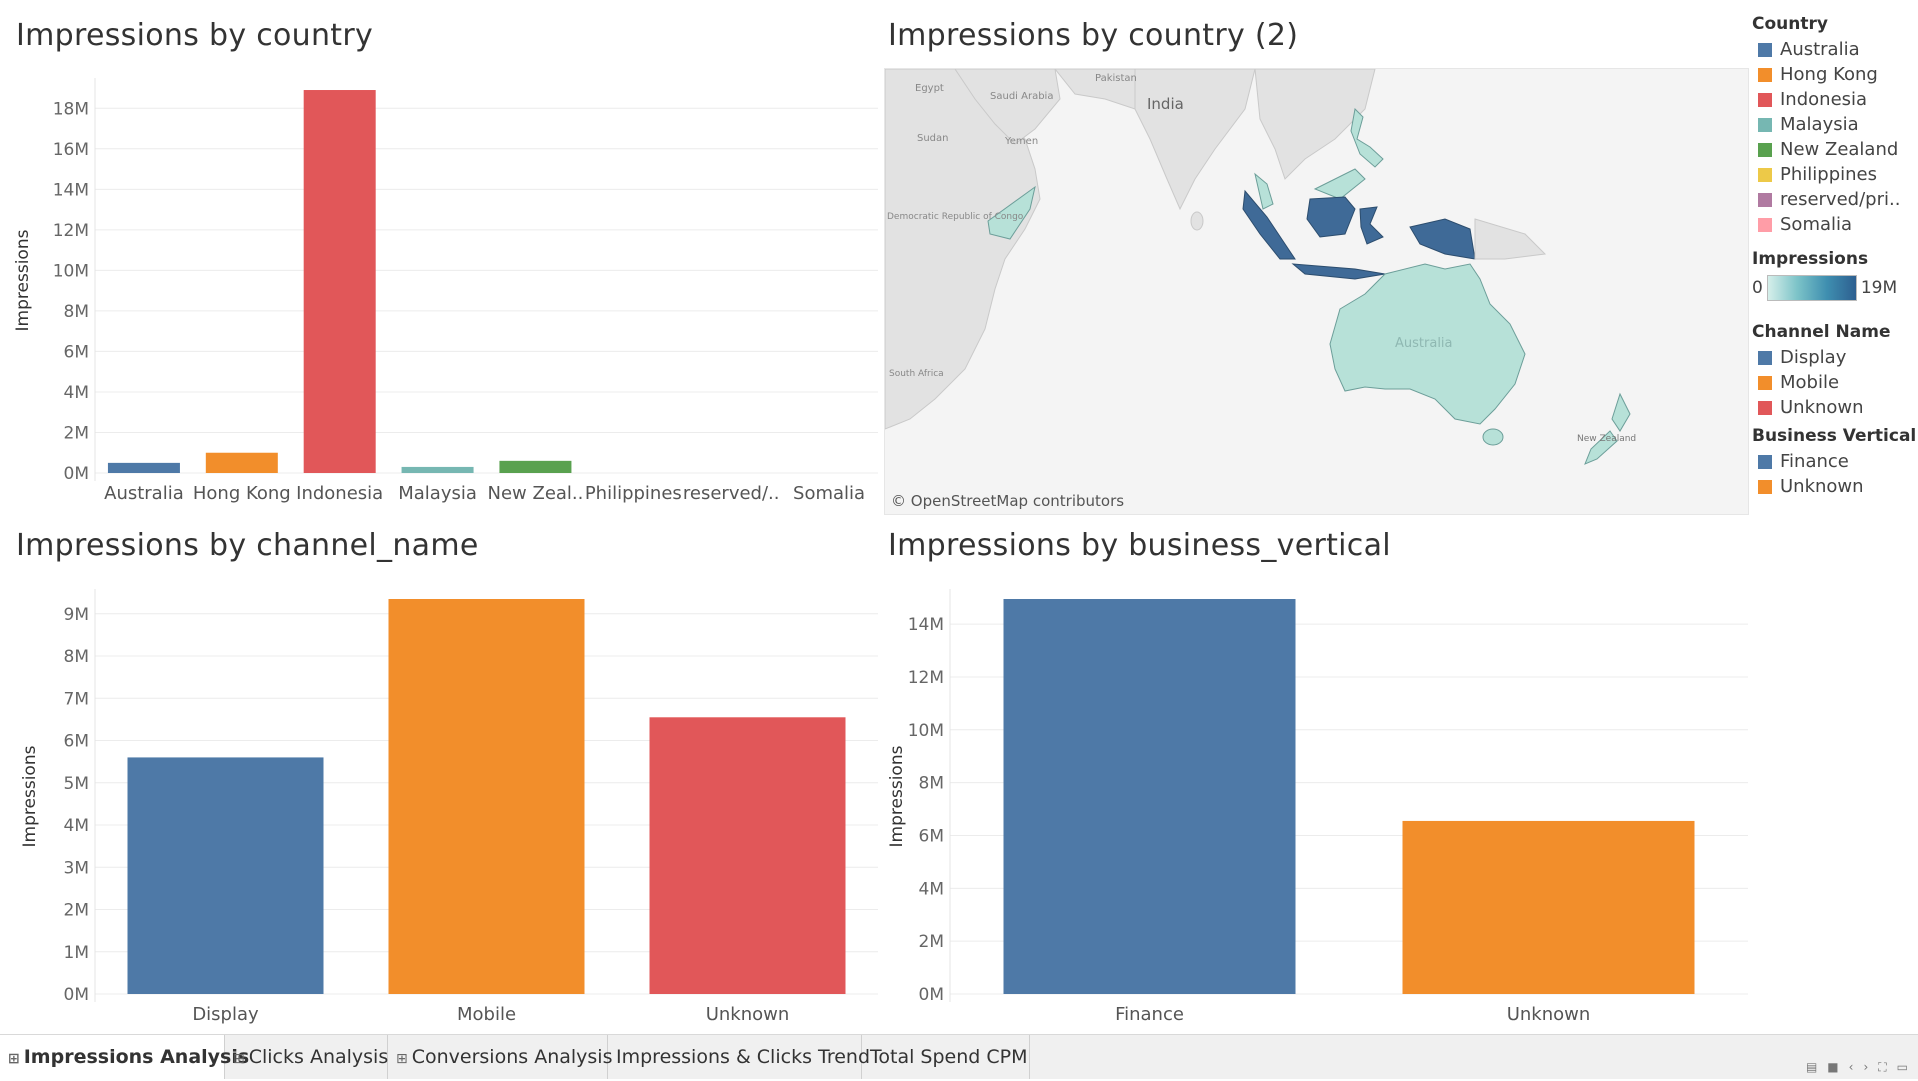 The height and width of the screenshot is (1081, 1918). I want to click on map-region-indonesia-borneo, so click(1331, 217).